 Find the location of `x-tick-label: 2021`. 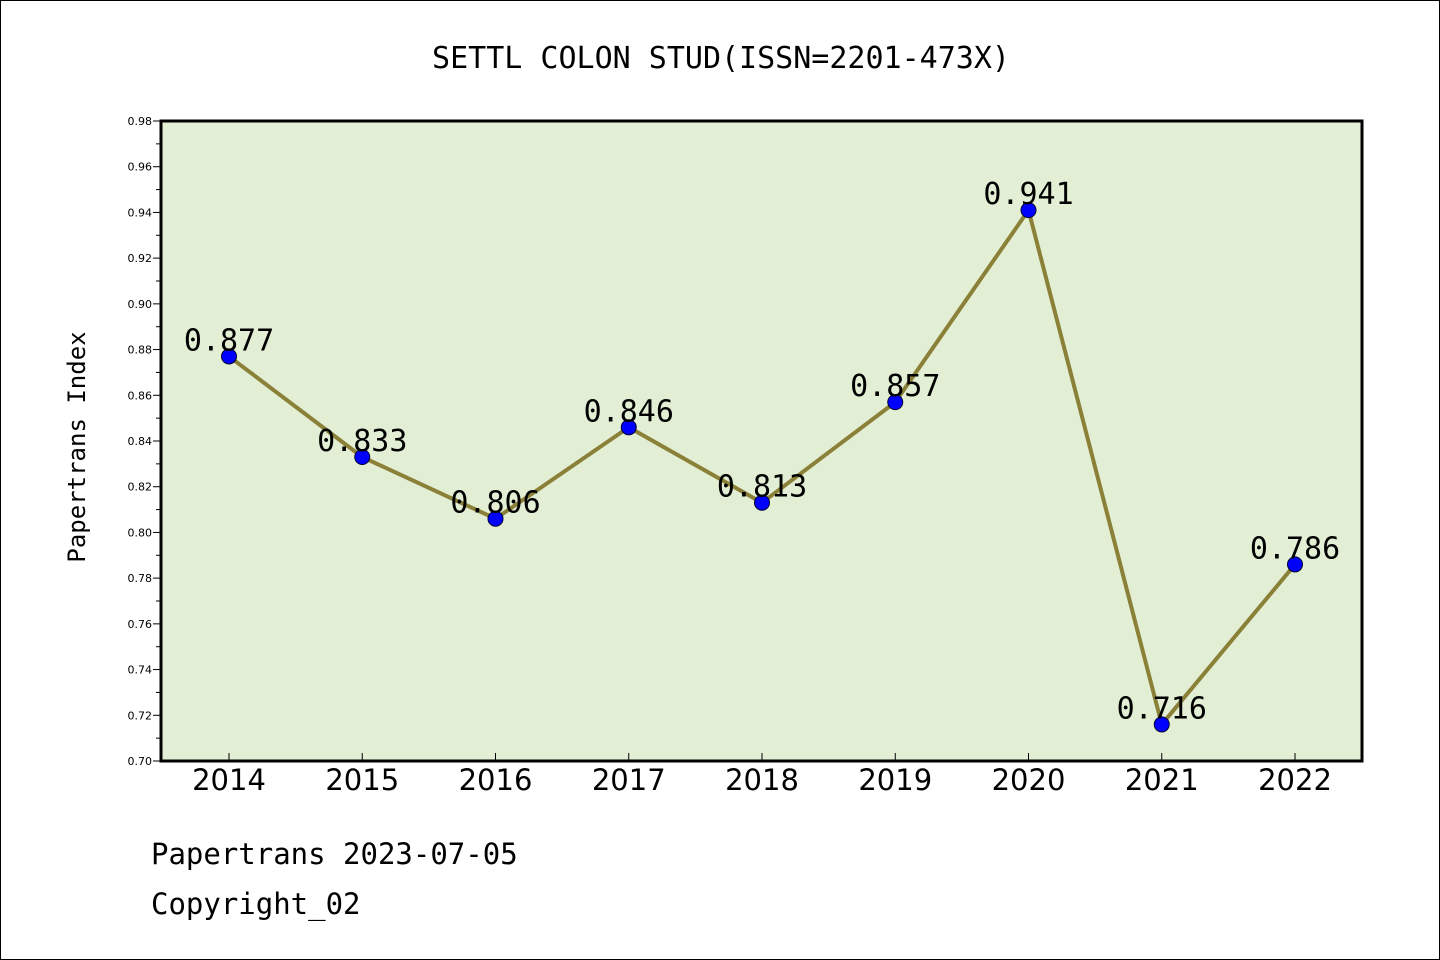

x-tick-label: 2021 is located at coordinates (1162, 780).